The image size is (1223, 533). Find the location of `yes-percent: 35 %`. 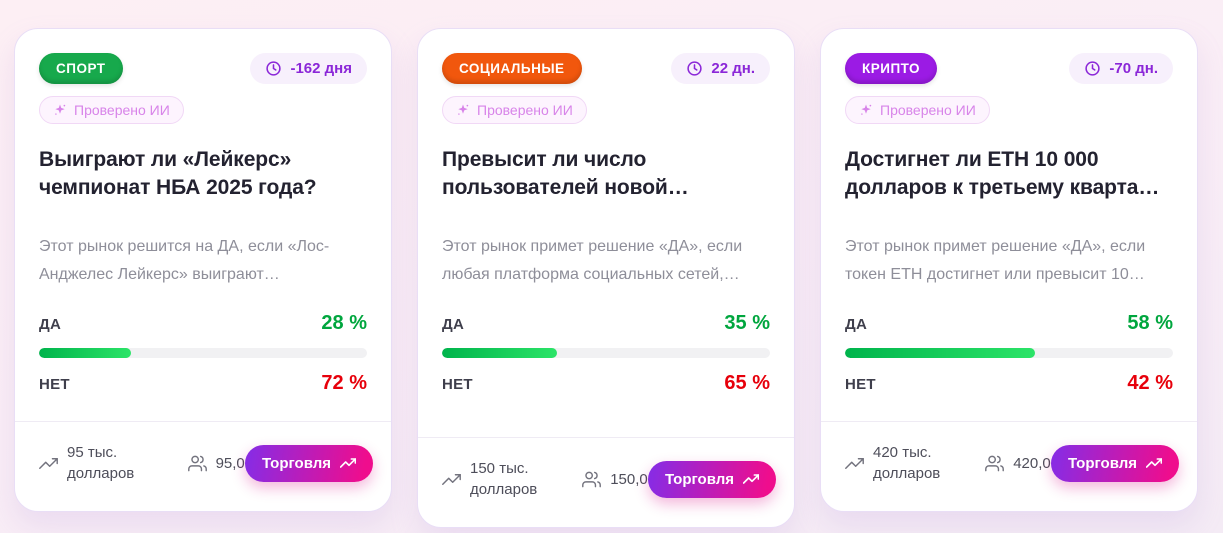

yes-percent: 35 % is located at coordinates (747, 322).